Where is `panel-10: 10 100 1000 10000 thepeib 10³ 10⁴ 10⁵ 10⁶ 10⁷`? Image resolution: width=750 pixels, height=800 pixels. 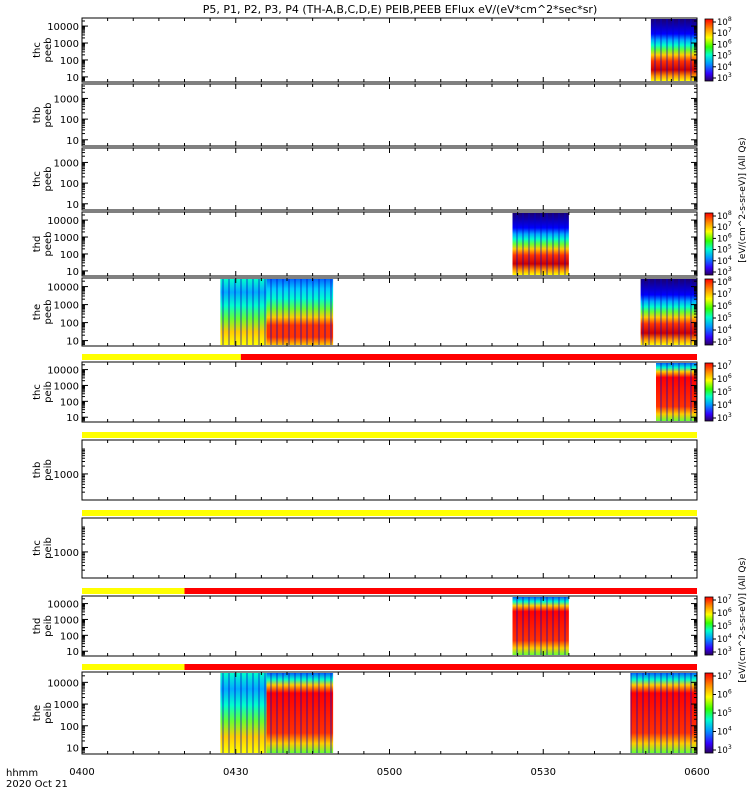 panel-10: 10 100 1000 10000 thepeib 10³ 10⁴ 10⁵ 10⁶ 10⁷ is located at coordinates (382, 710).